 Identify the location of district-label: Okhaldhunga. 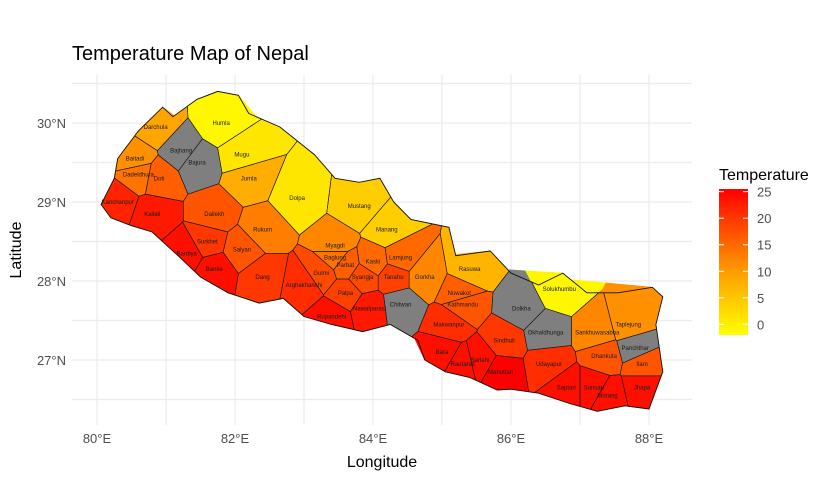
(546, 333).